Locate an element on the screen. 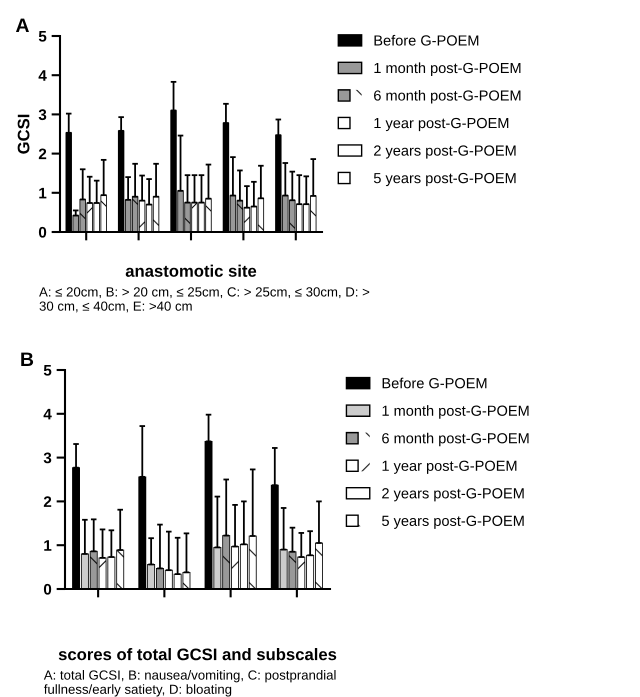 This screenshot has height=697, width=640. y-axis-title: GCSI is located at coordinates (24, 134).